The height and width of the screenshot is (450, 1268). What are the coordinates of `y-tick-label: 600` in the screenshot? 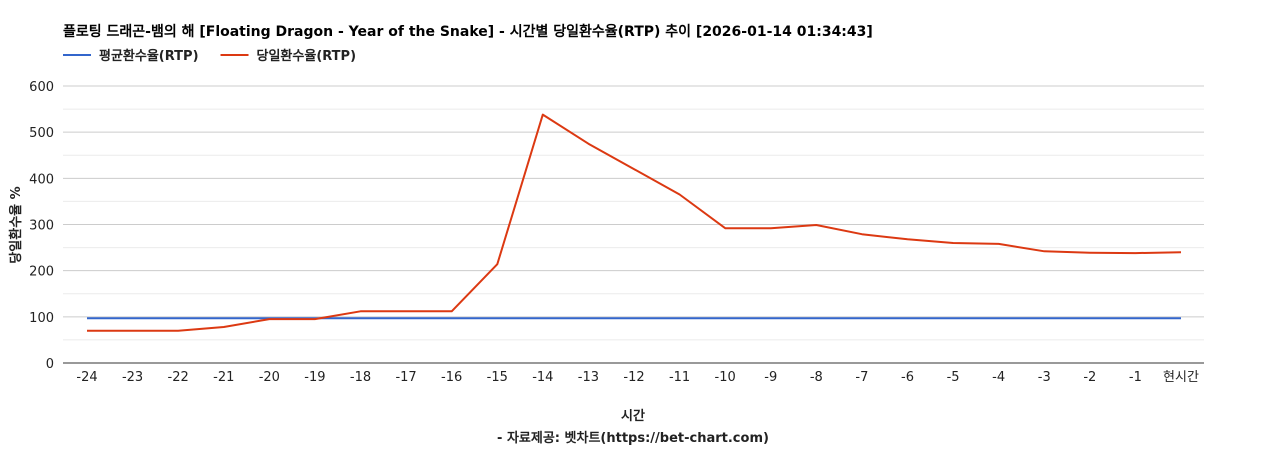 It's located at (41, 87).